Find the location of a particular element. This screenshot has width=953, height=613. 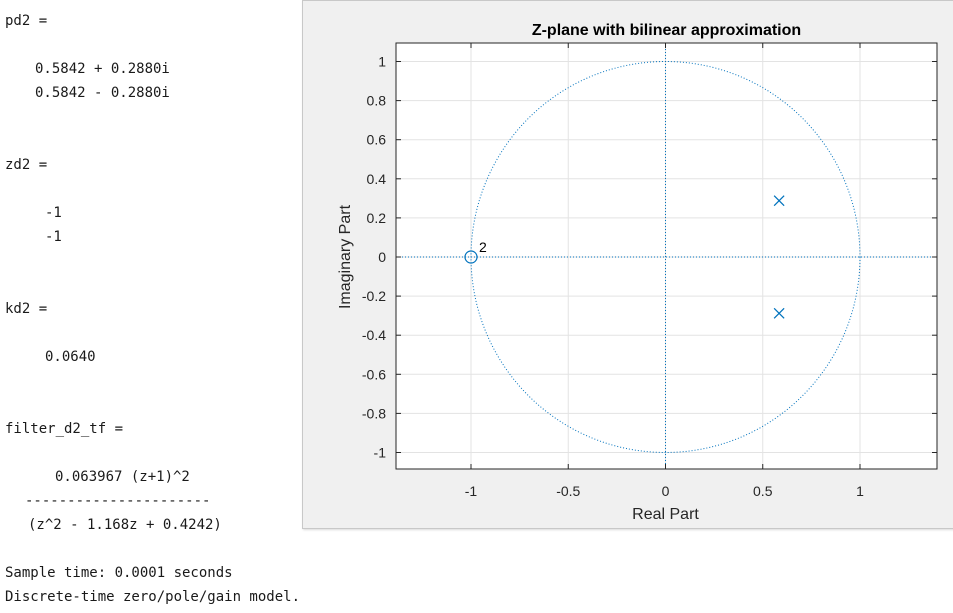

y-tick-label: -0.4 is located at coordinates (374, 335).